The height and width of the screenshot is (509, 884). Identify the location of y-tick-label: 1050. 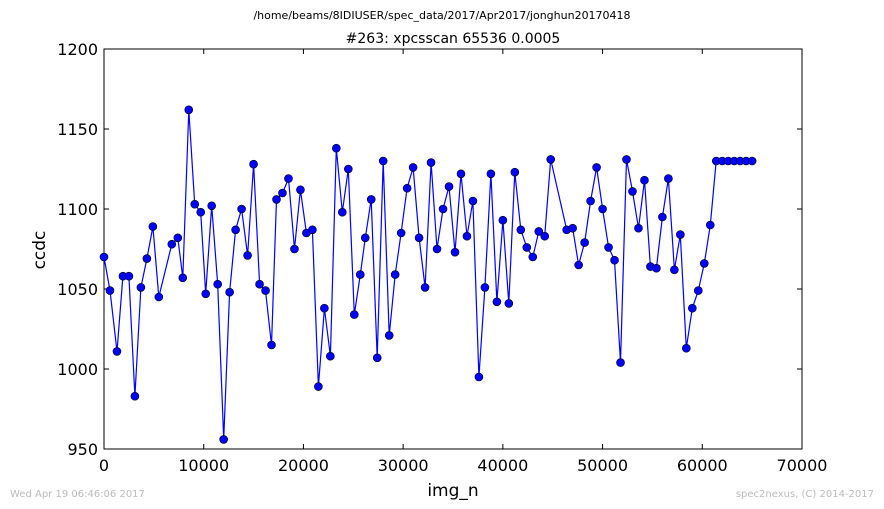
(77, 289).